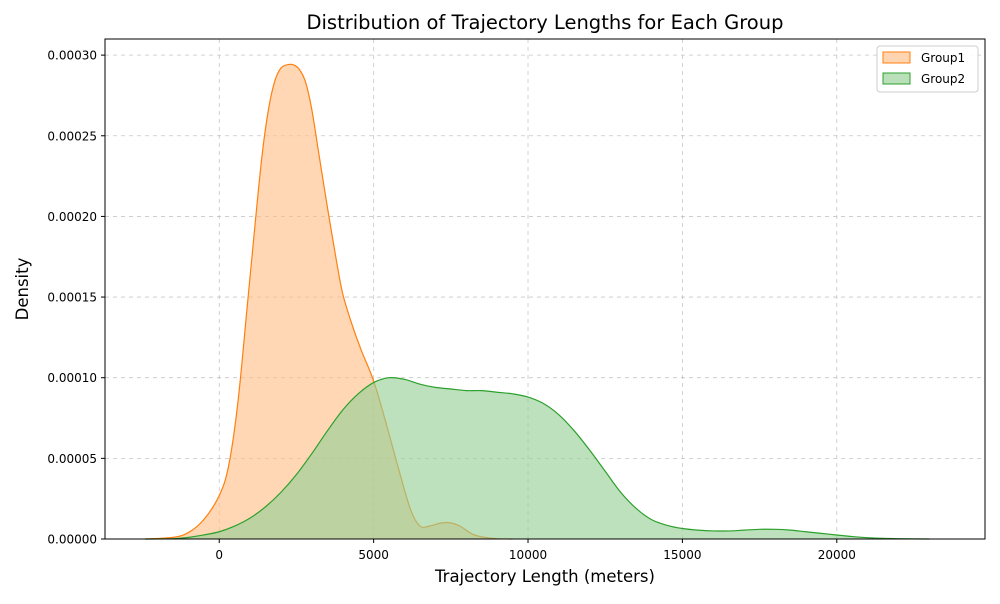 The image size is (1000, 604). What do you see at coordinates (528, 555) in the screenshot?
I see `x-tick-label: 10000` at bounding box center [528, 555].